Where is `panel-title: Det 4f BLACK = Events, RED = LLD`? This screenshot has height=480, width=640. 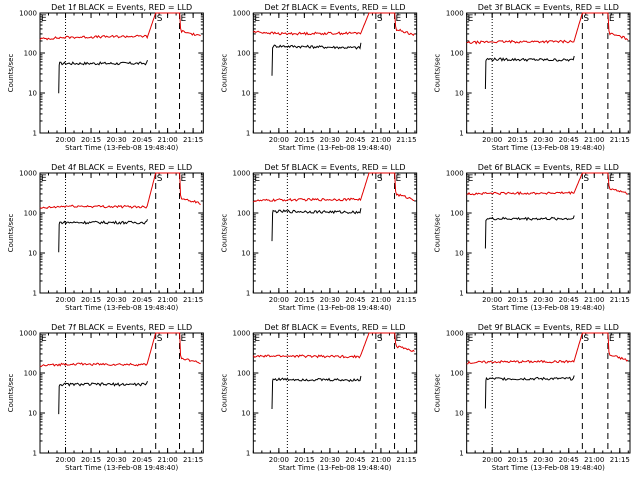
panel-title: Det 4f BLACK = Events, RED = LLD is located at coordinates (121, 167).